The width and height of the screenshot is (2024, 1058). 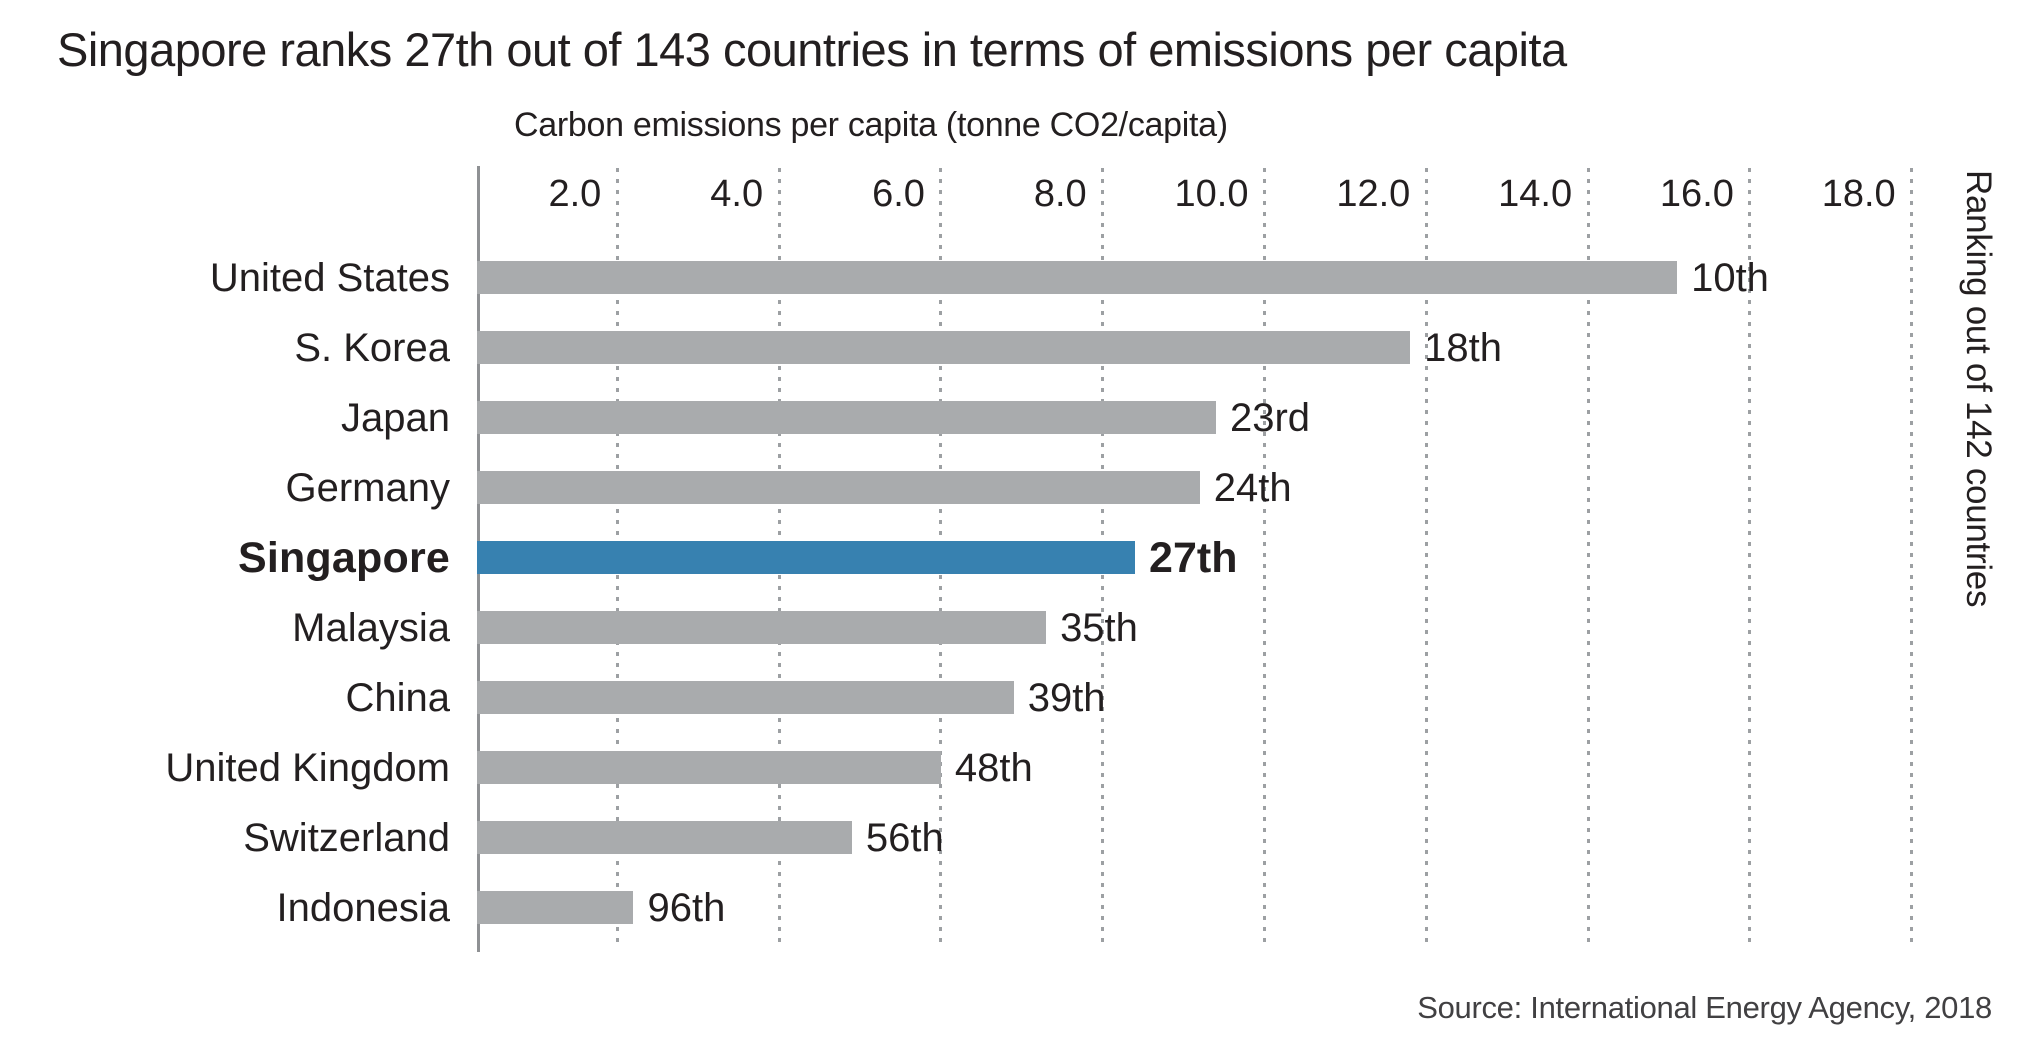 I want to click on x-tick-label: 8.0, so click(x=1060, y=194).